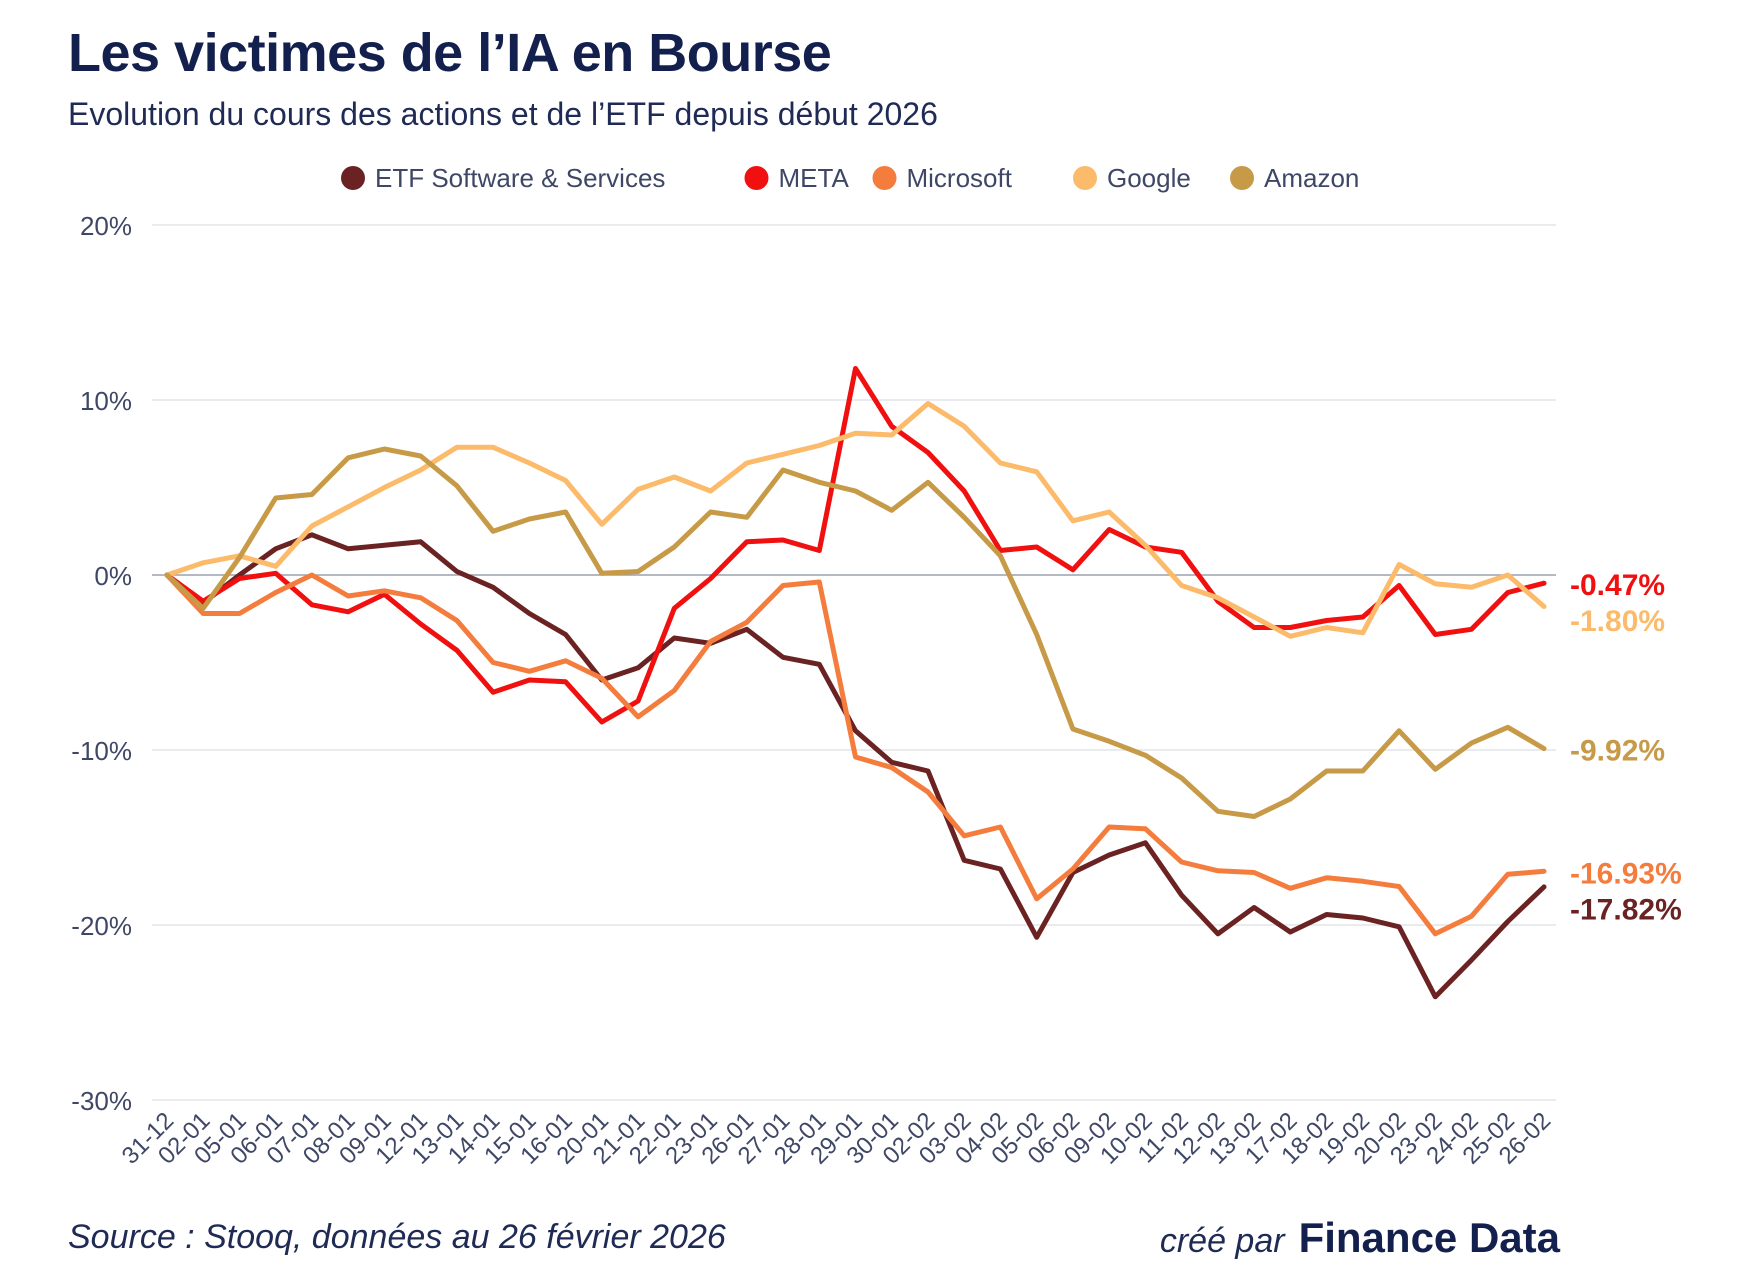  What do you see at coordinates (855, 520) in the screenshot?
I see `series-line-google` at bounding box center [855, 520].